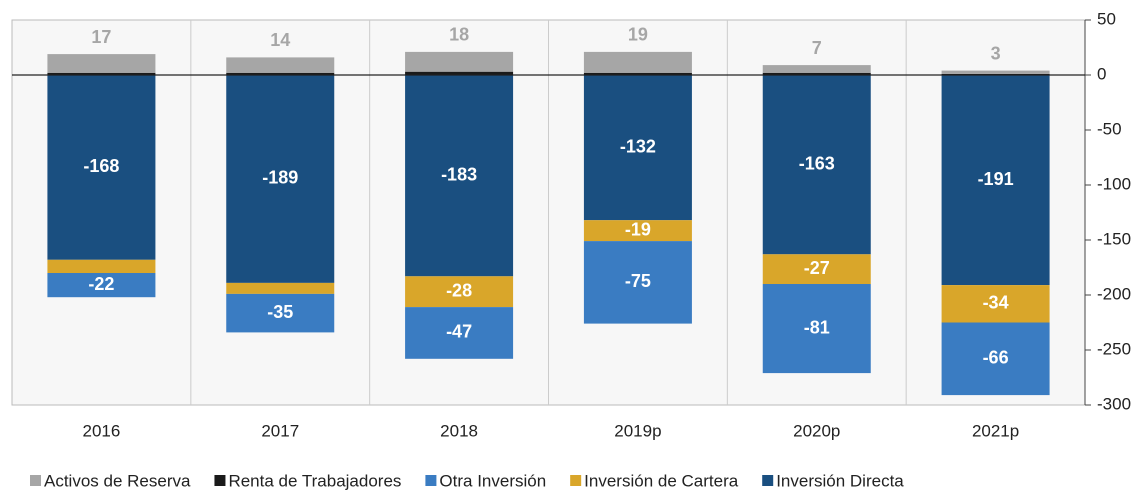 Image resolution: width=1147 pixels, height=499 pixels. What do you see at coordinates (1101, 73) in the screenshot?
I see `y-tick-label: 0` at bounding box center [1101, 73].